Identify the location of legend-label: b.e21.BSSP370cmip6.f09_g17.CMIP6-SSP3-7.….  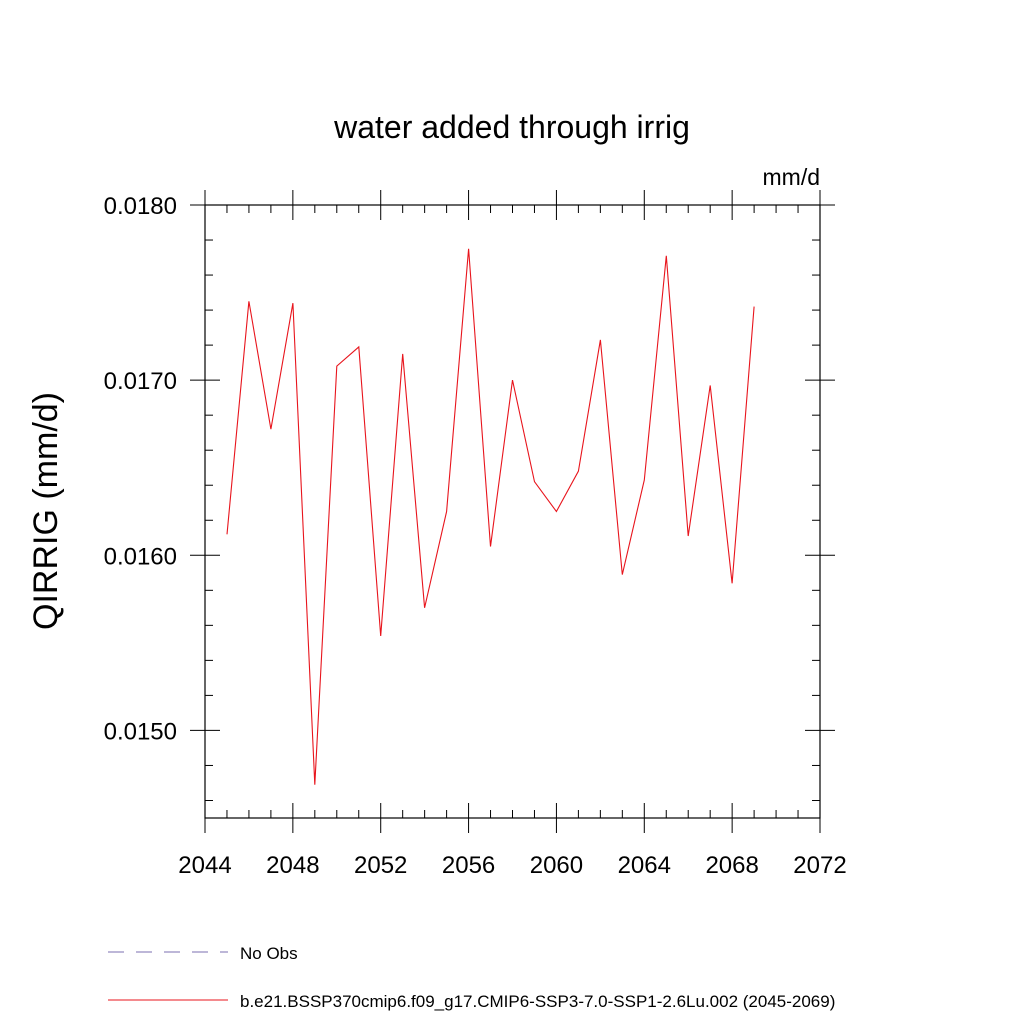
(537, 1001).